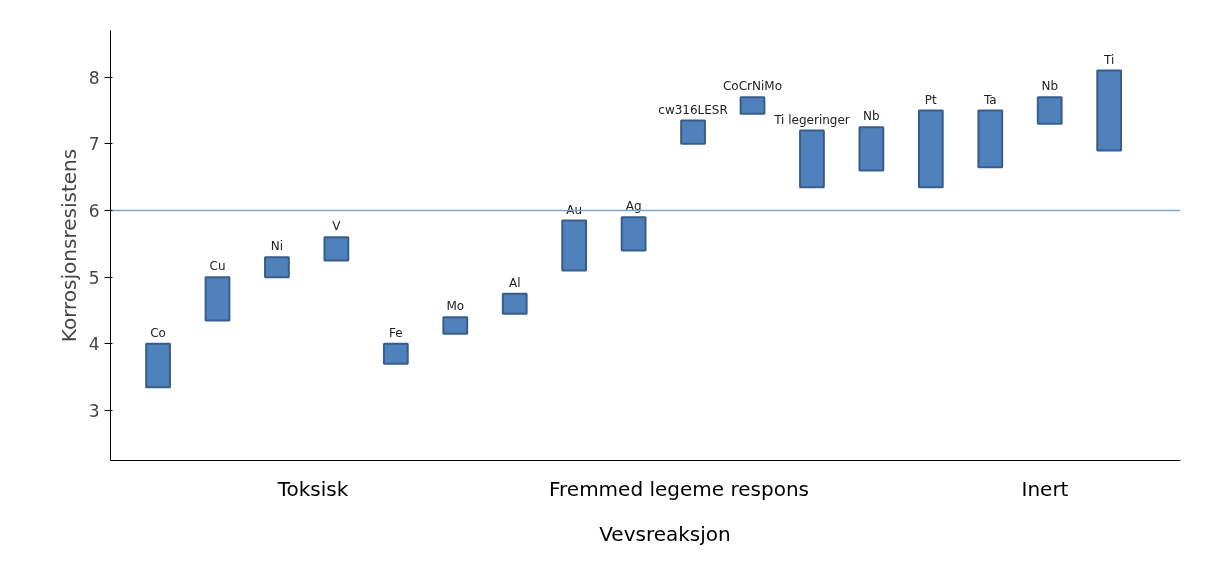 This screenshot has height=579, width=1232. Describe the element at coordinates (989, 99) in the screenshot. I see `x-tick-label: Ta` at that location.